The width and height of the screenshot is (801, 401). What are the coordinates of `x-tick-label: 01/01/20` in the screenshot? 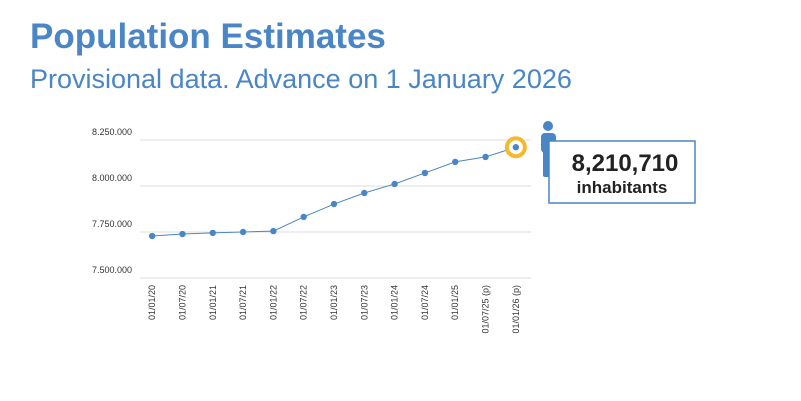 It's located at (152, 302).